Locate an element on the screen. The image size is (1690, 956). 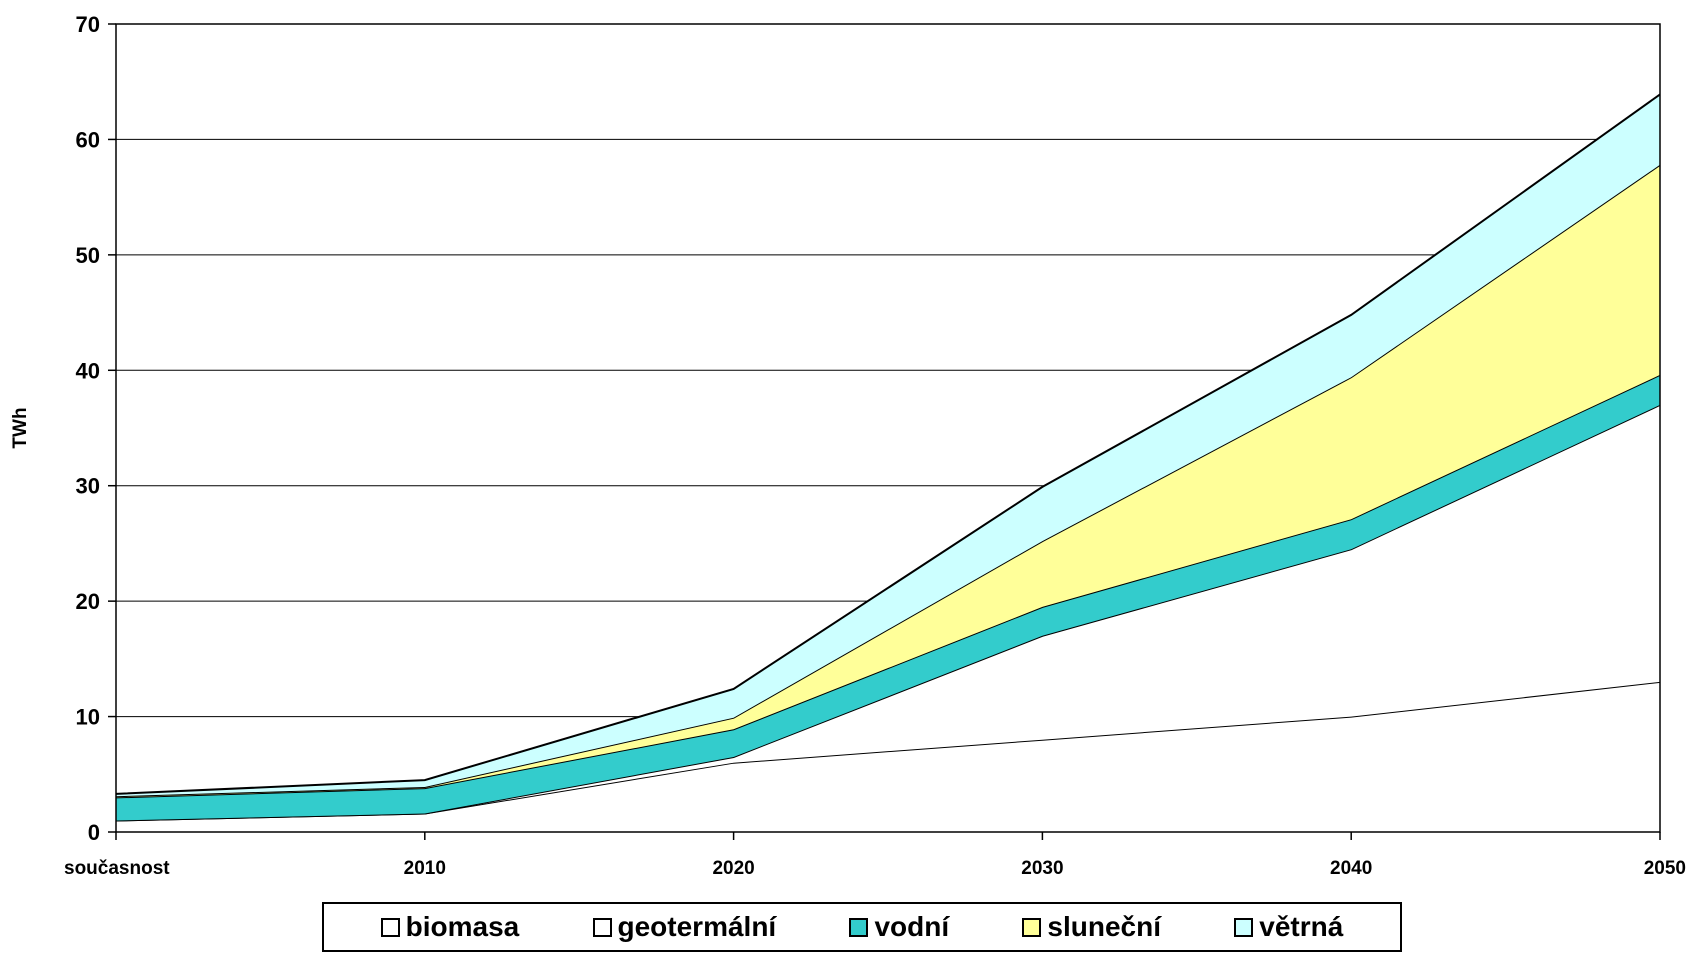
x-tick-label: 2050 is located at coordinates (1665, 868).